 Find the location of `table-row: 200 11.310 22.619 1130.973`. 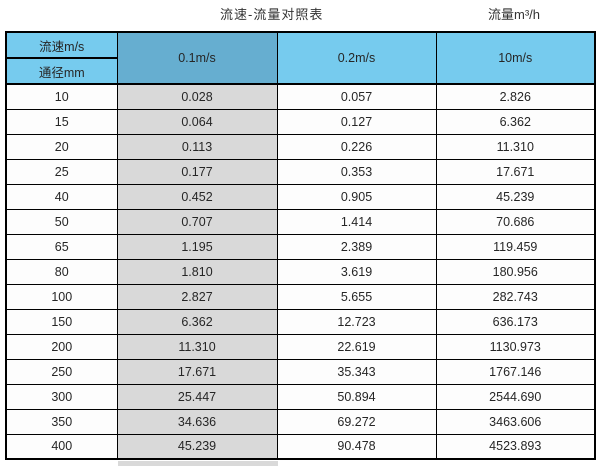

table-row: 200 11.310 22.619 1130.973 is located at coordinates (300, 346).